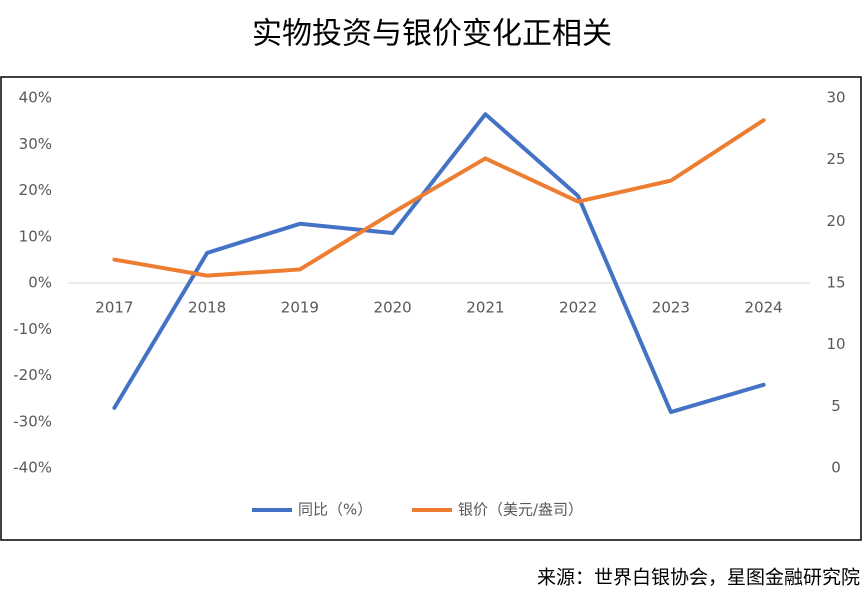 The image size is (865, 601). I want to click on x-tick-label: 2017, so click(114, 308).